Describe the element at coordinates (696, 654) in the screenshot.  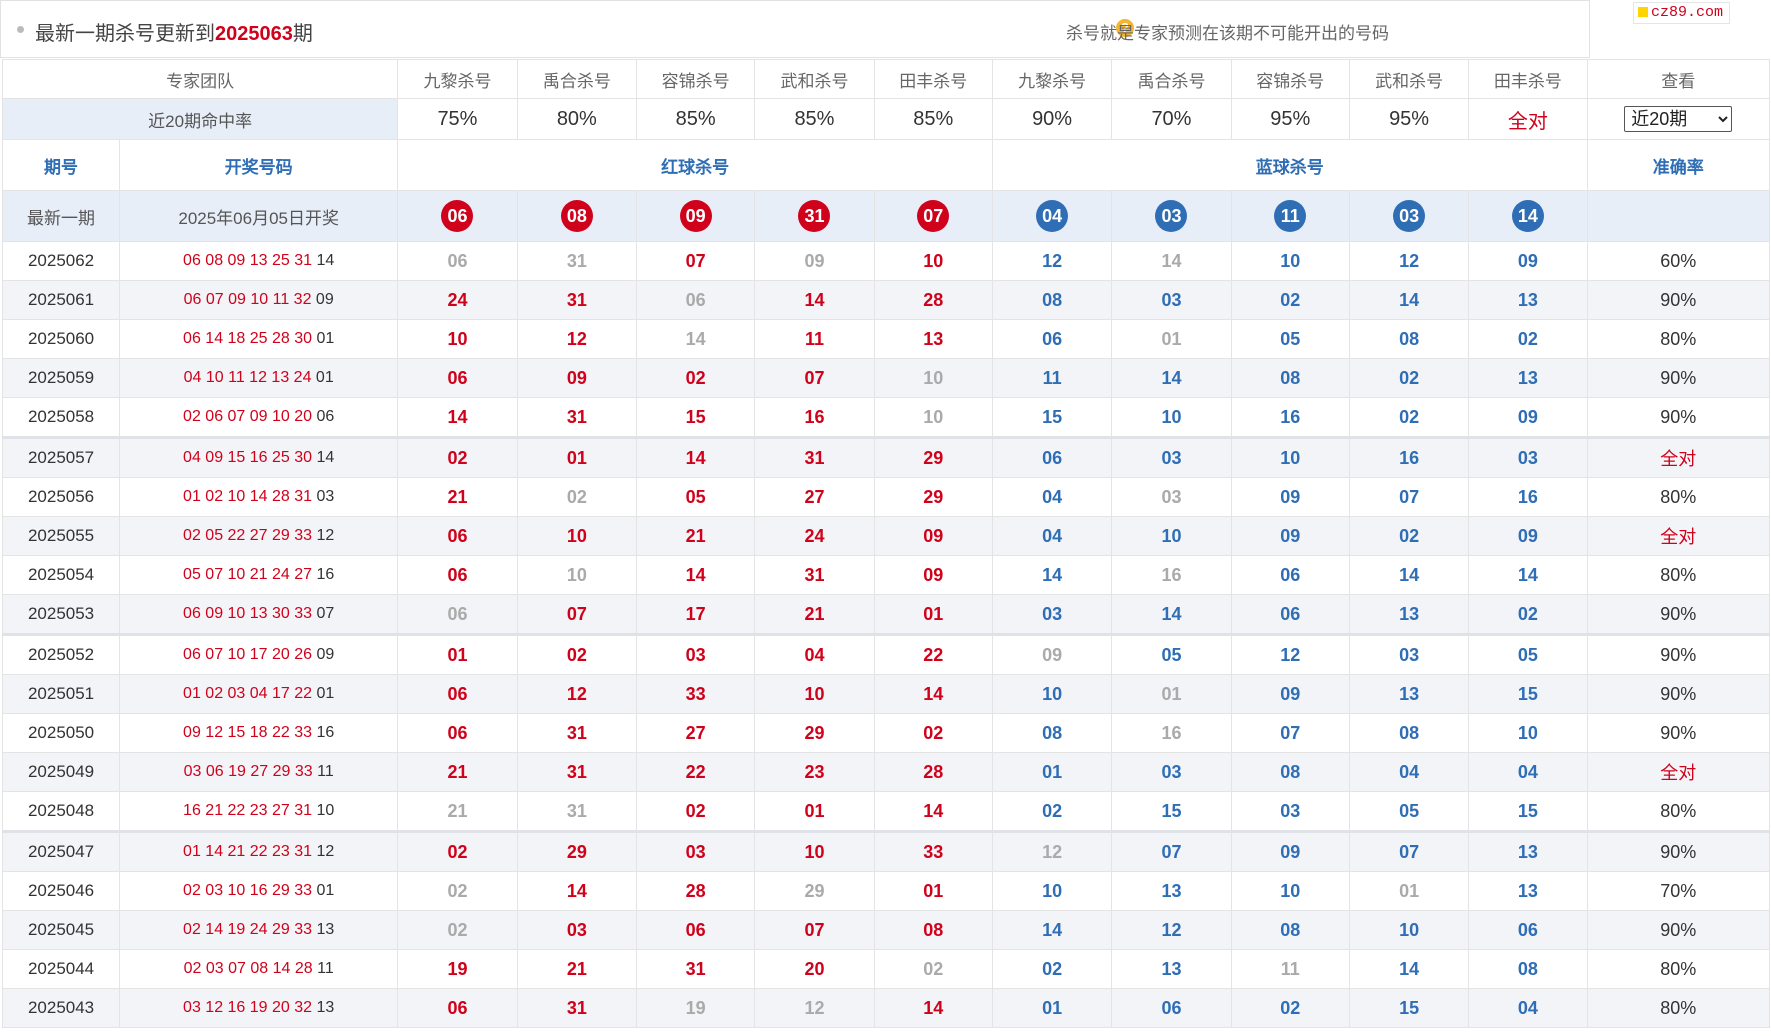
I see `red-kill-number: 03` at that location.